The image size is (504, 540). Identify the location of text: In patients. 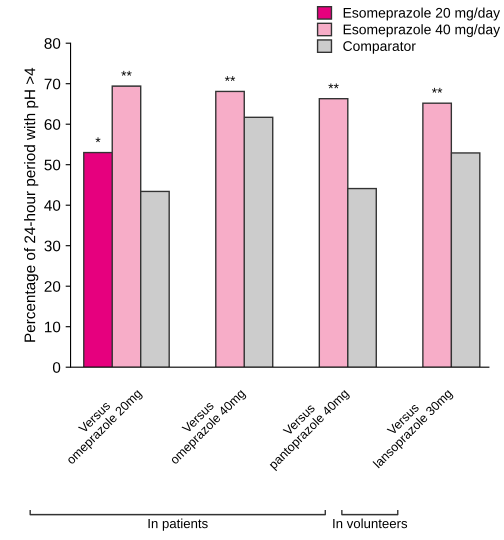
(178, 524).